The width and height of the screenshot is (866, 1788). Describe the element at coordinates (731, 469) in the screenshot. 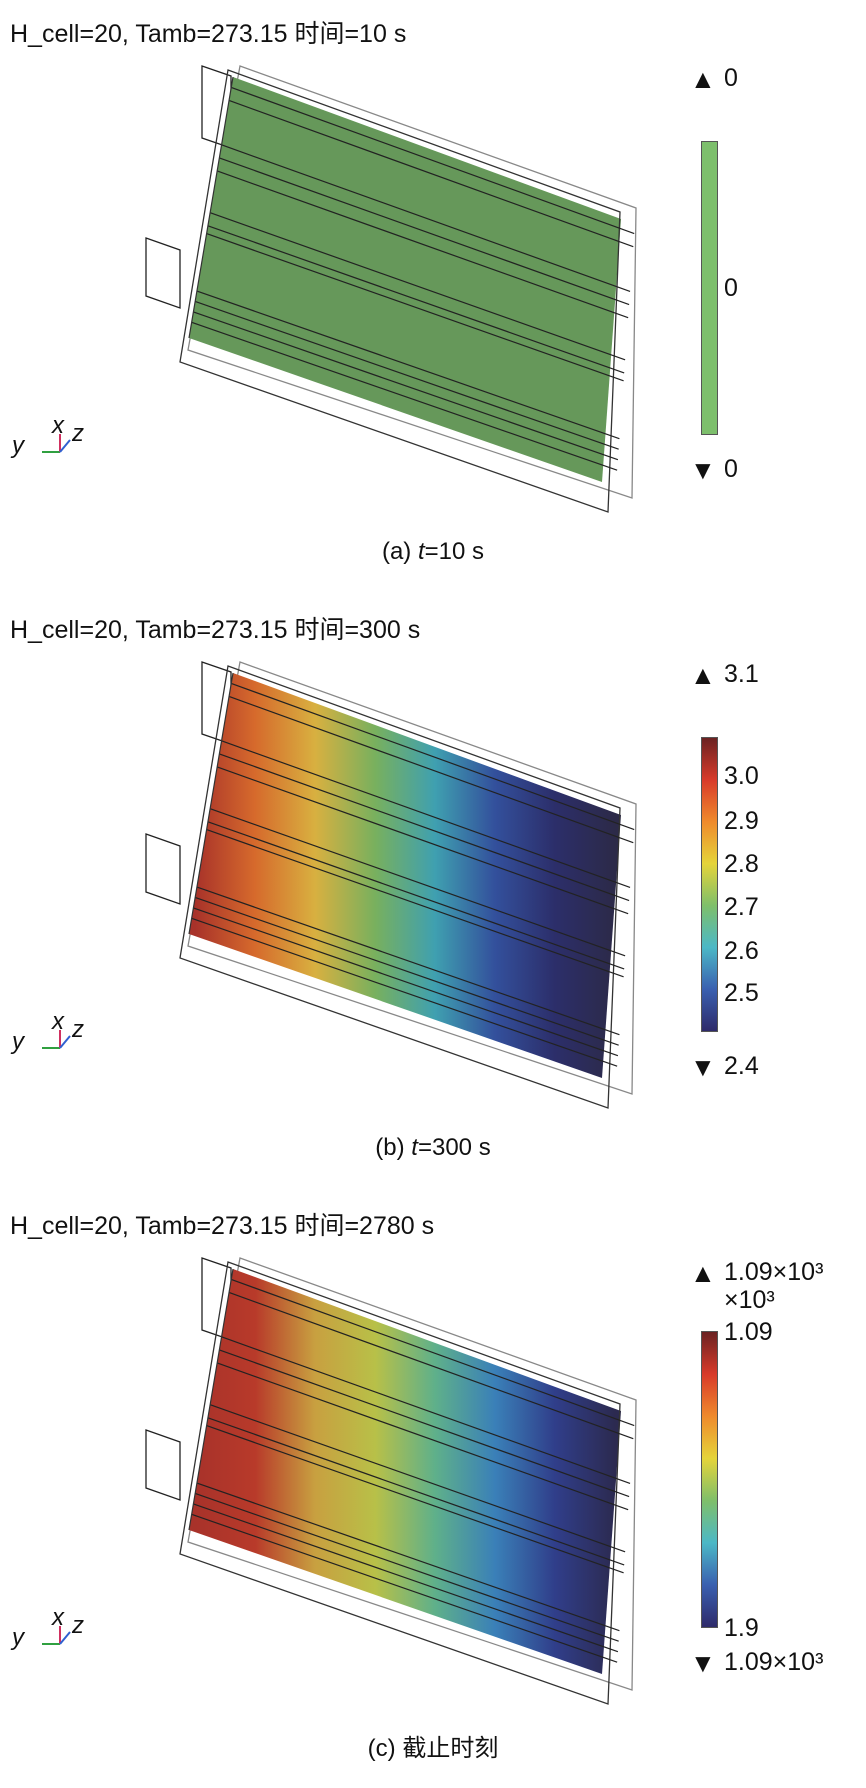

I see `colorbar-min-label: 0` at that location.